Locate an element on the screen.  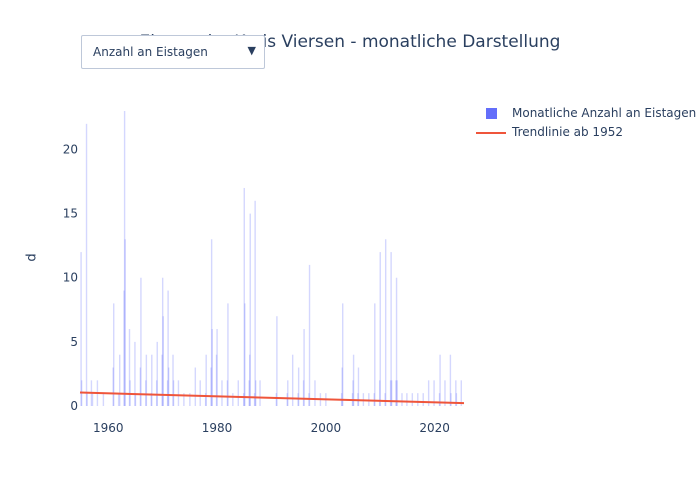
x-axis: 1960 1980 2000 2020 is located at coordinates (271, 428).